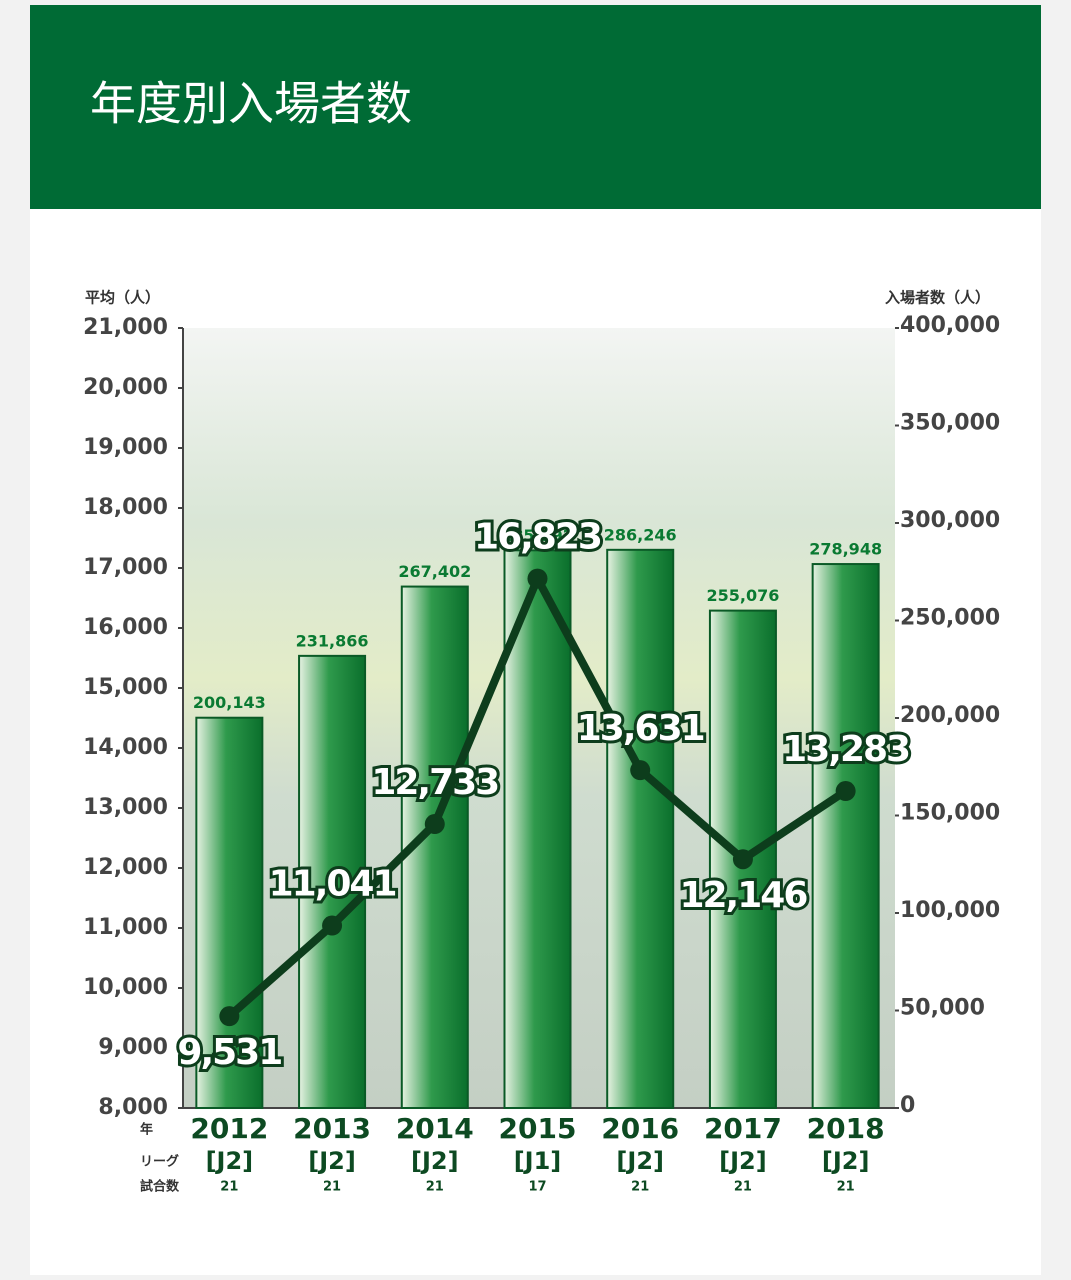  I want to click on line-value-label: 12,146, so click(743, 895).